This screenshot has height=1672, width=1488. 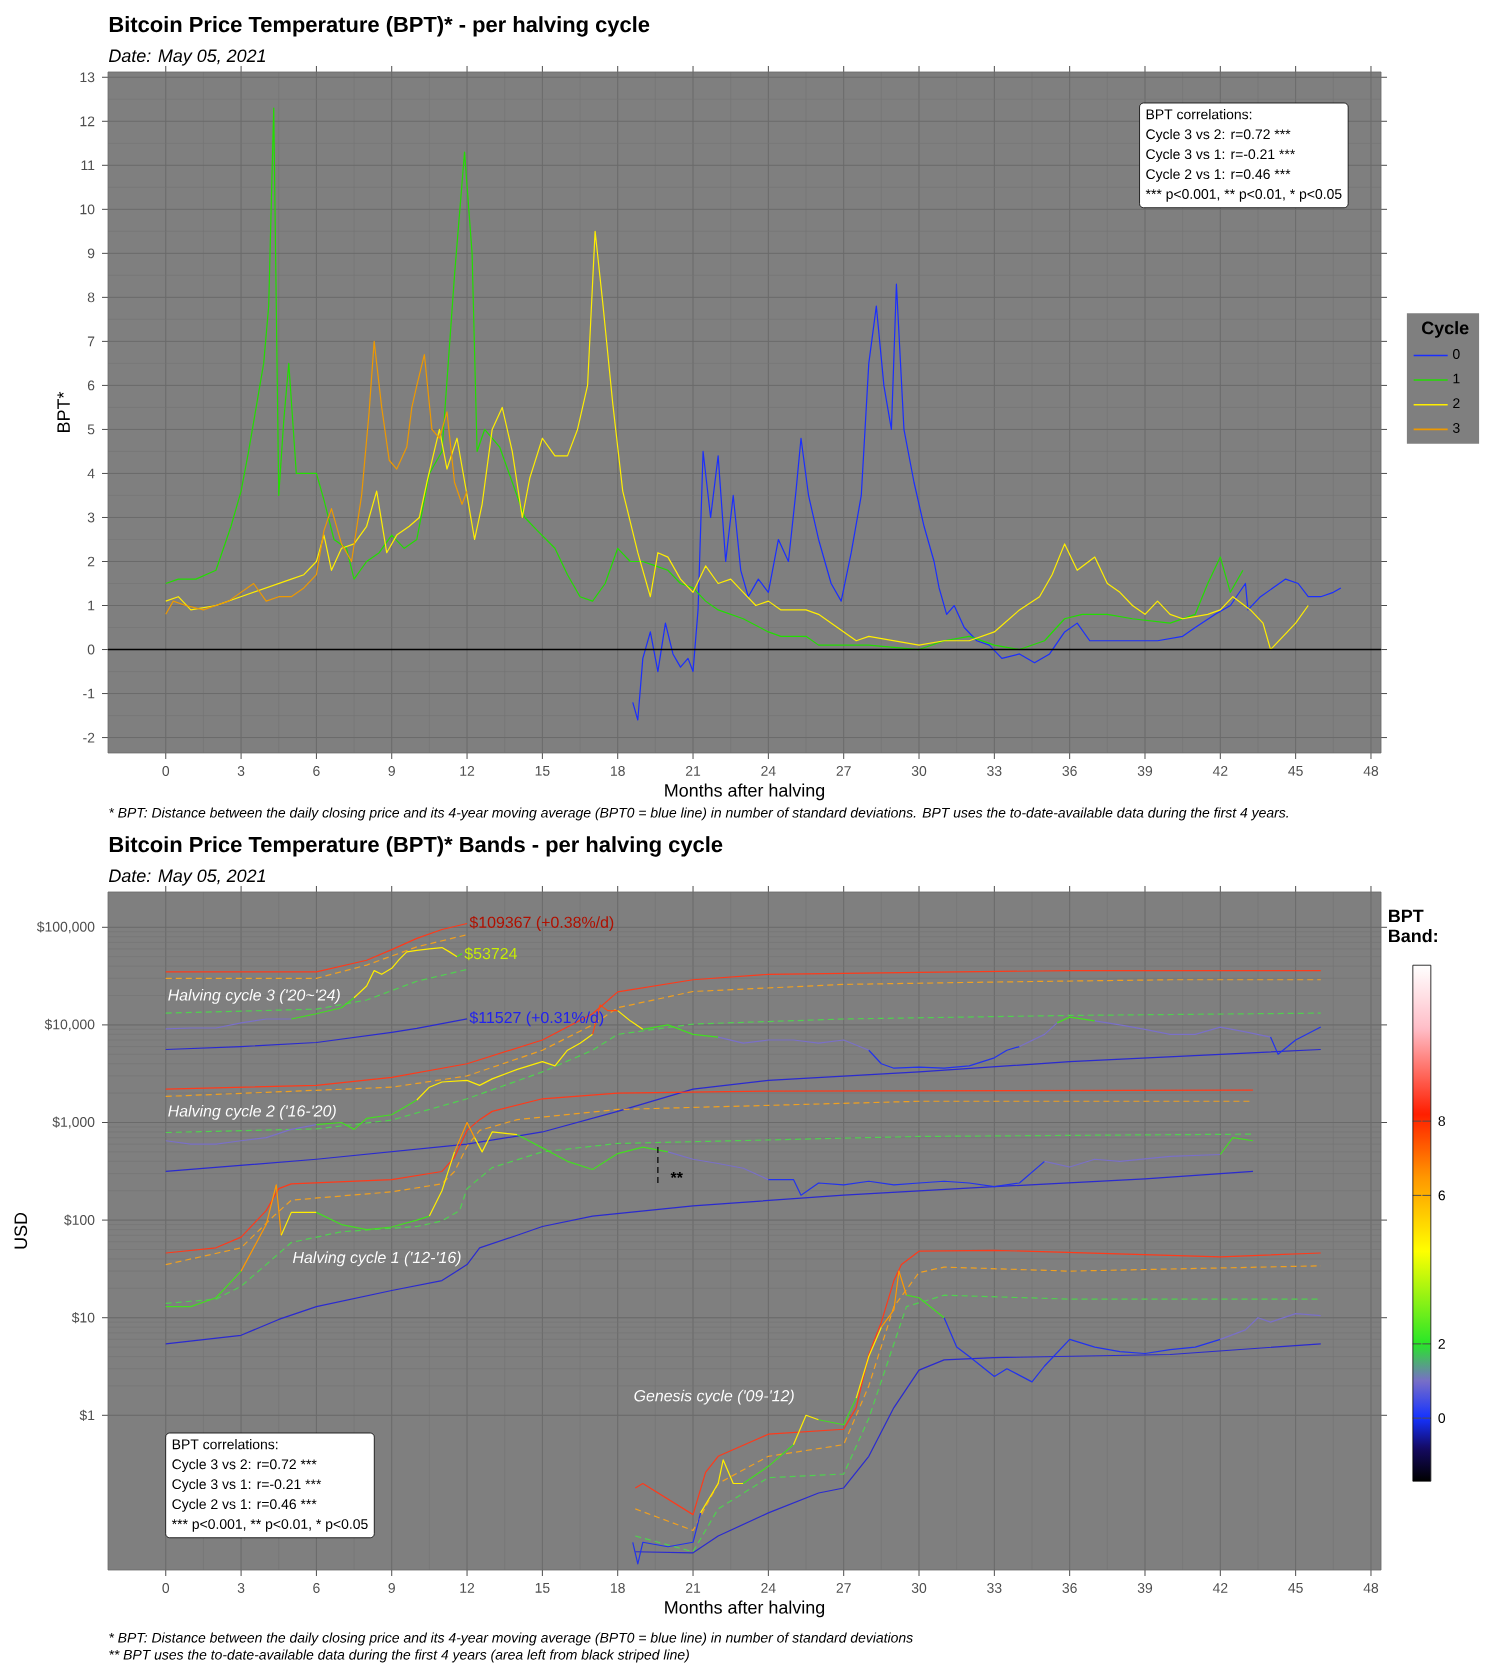 I want to click on y-tick-label: 9, so click(x=91, y=253).